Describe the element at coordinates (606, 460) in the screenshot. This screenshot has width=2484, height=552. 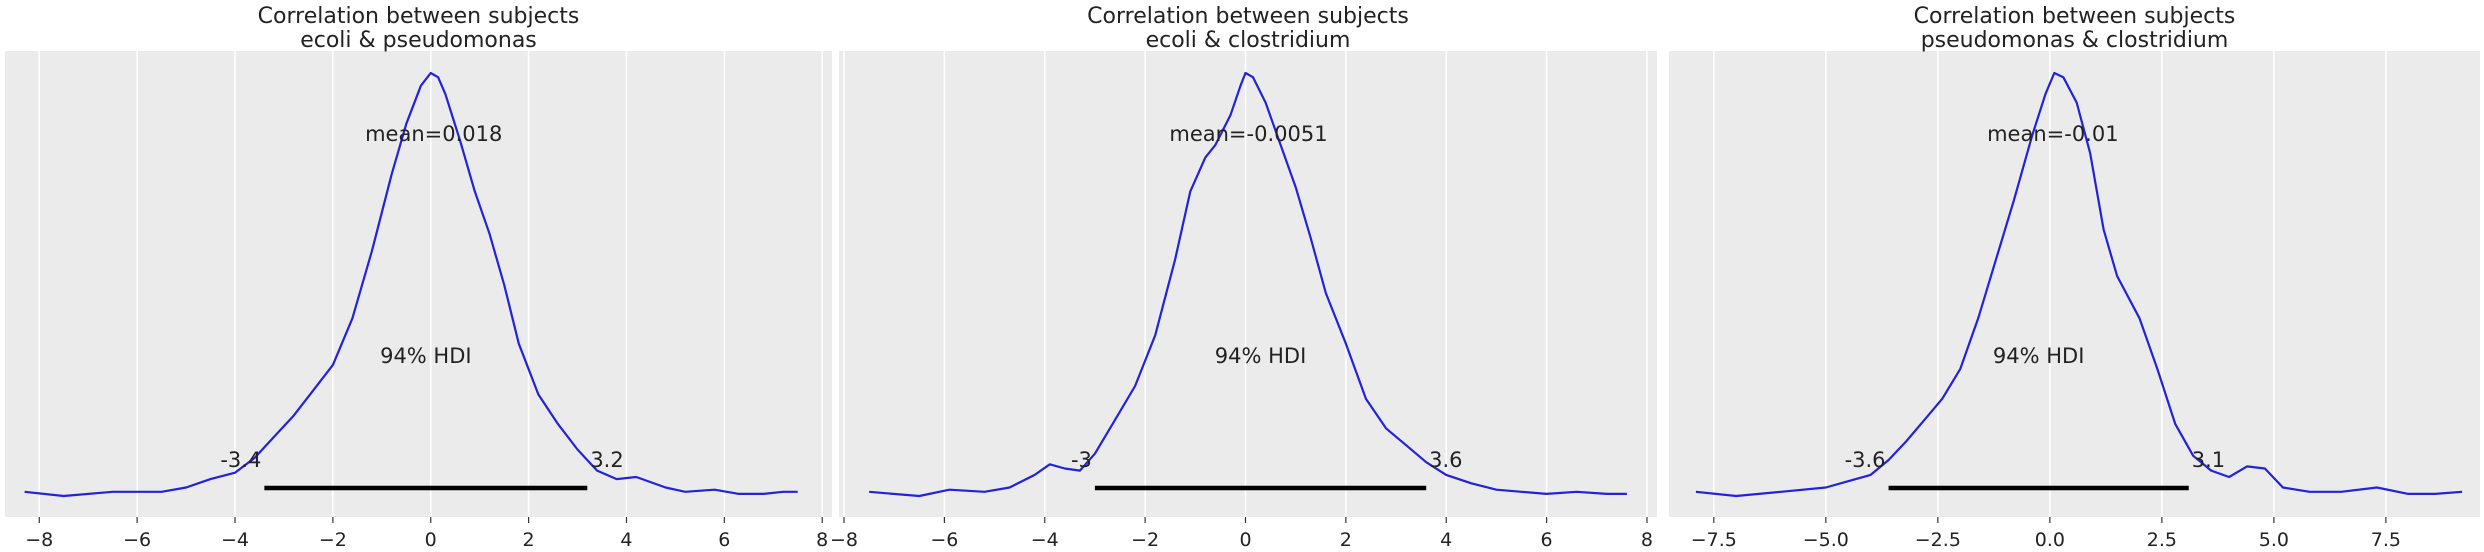
I see `hdi-high-label: 3.2` at that location.